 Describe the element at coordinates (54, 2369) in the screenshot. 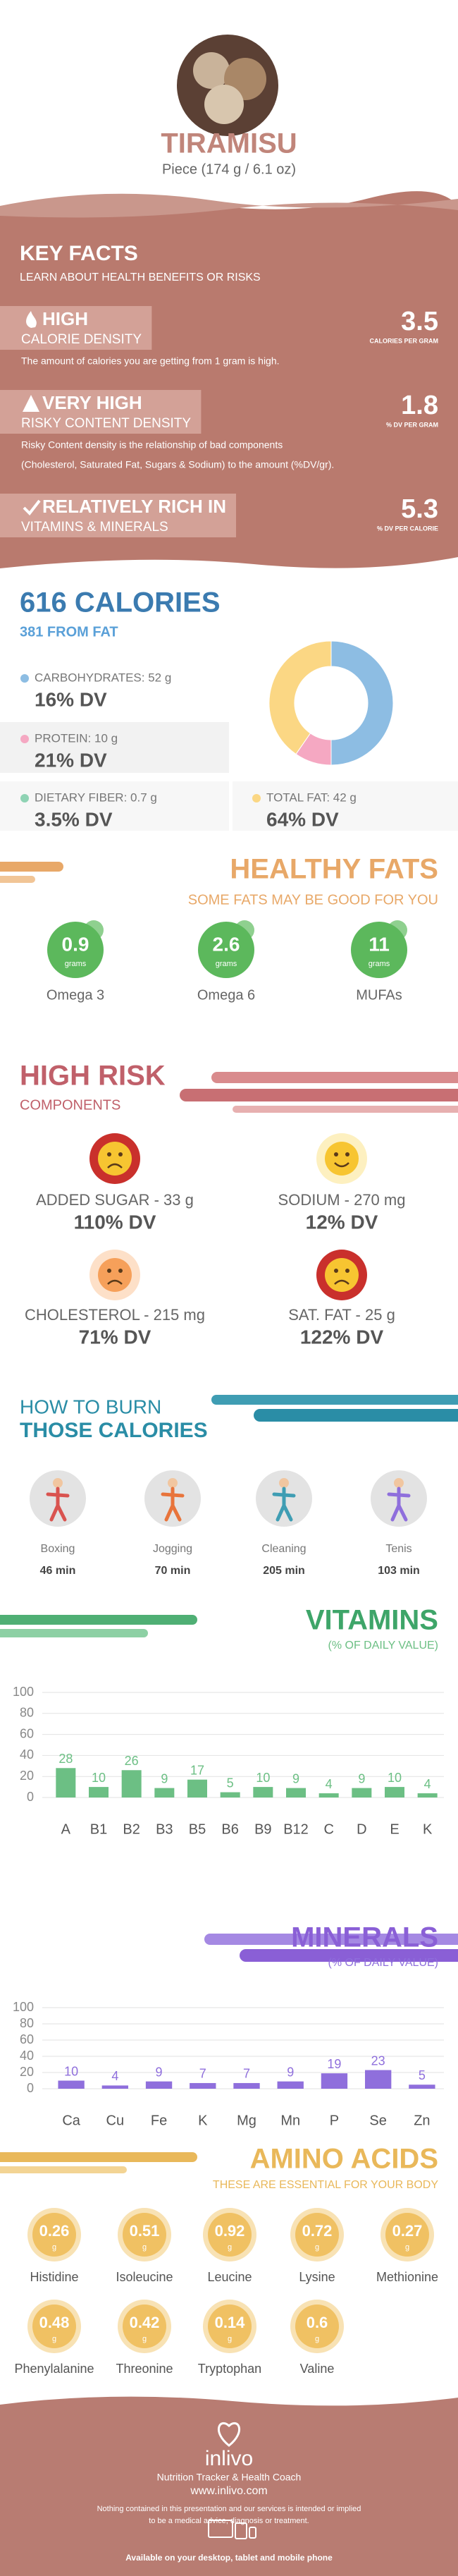

I see `amino-name: Phenylalanine` at that location.